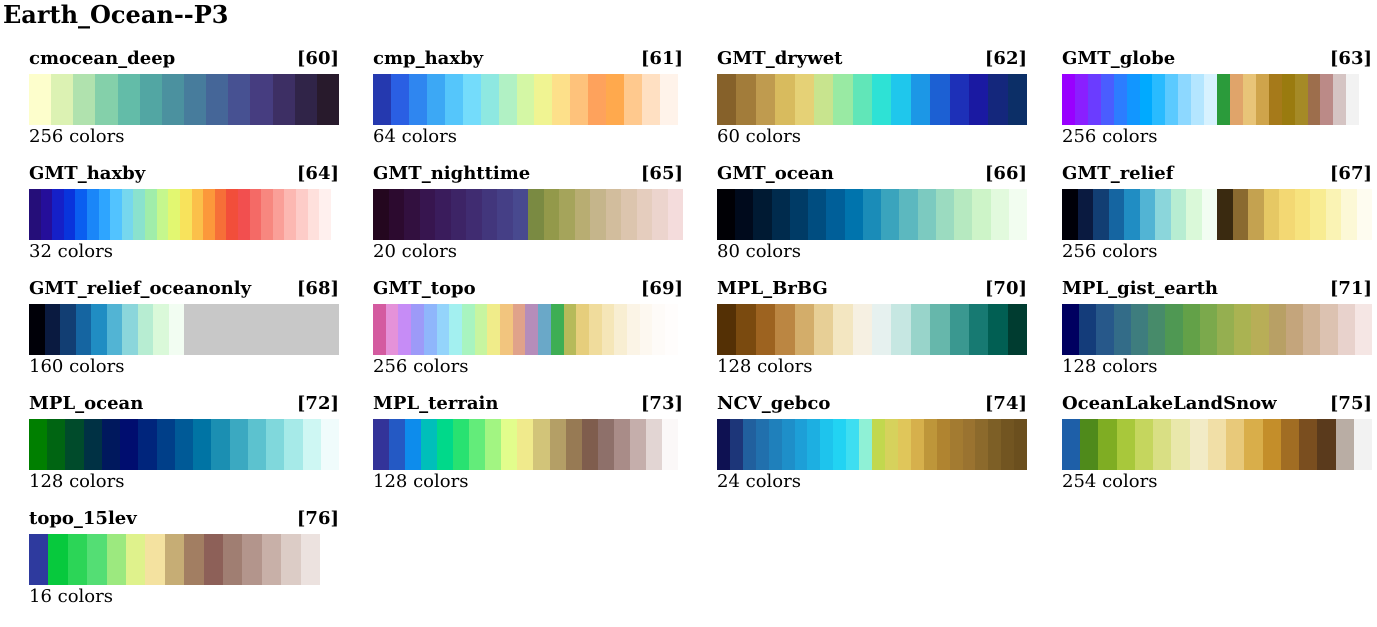 This screenshot has height=627, width=1377. Describe the element at coordinates (71, 251) in the screenshot. I see `colormap-color-count: 32 colors` at that location.